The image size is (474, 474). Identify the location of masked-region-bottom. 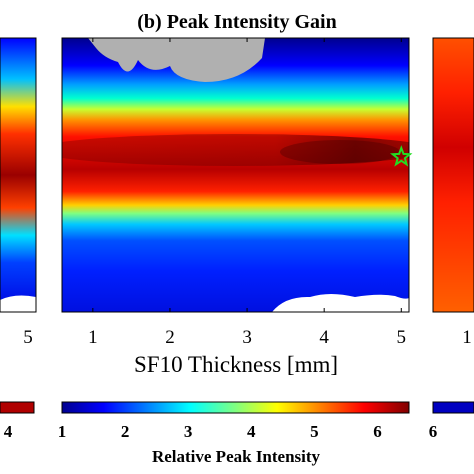
(340, 303).